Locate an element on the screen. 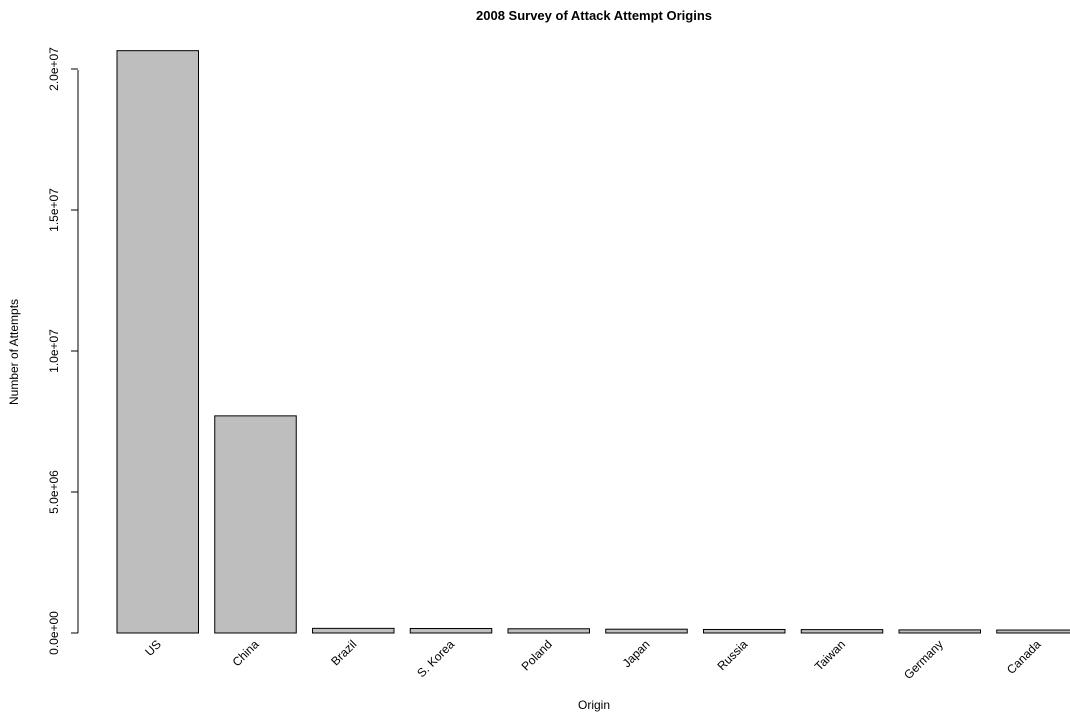 The image size is (1070, 715). y-axis-label: Number of Attempts is located at coordinates (14, 352).